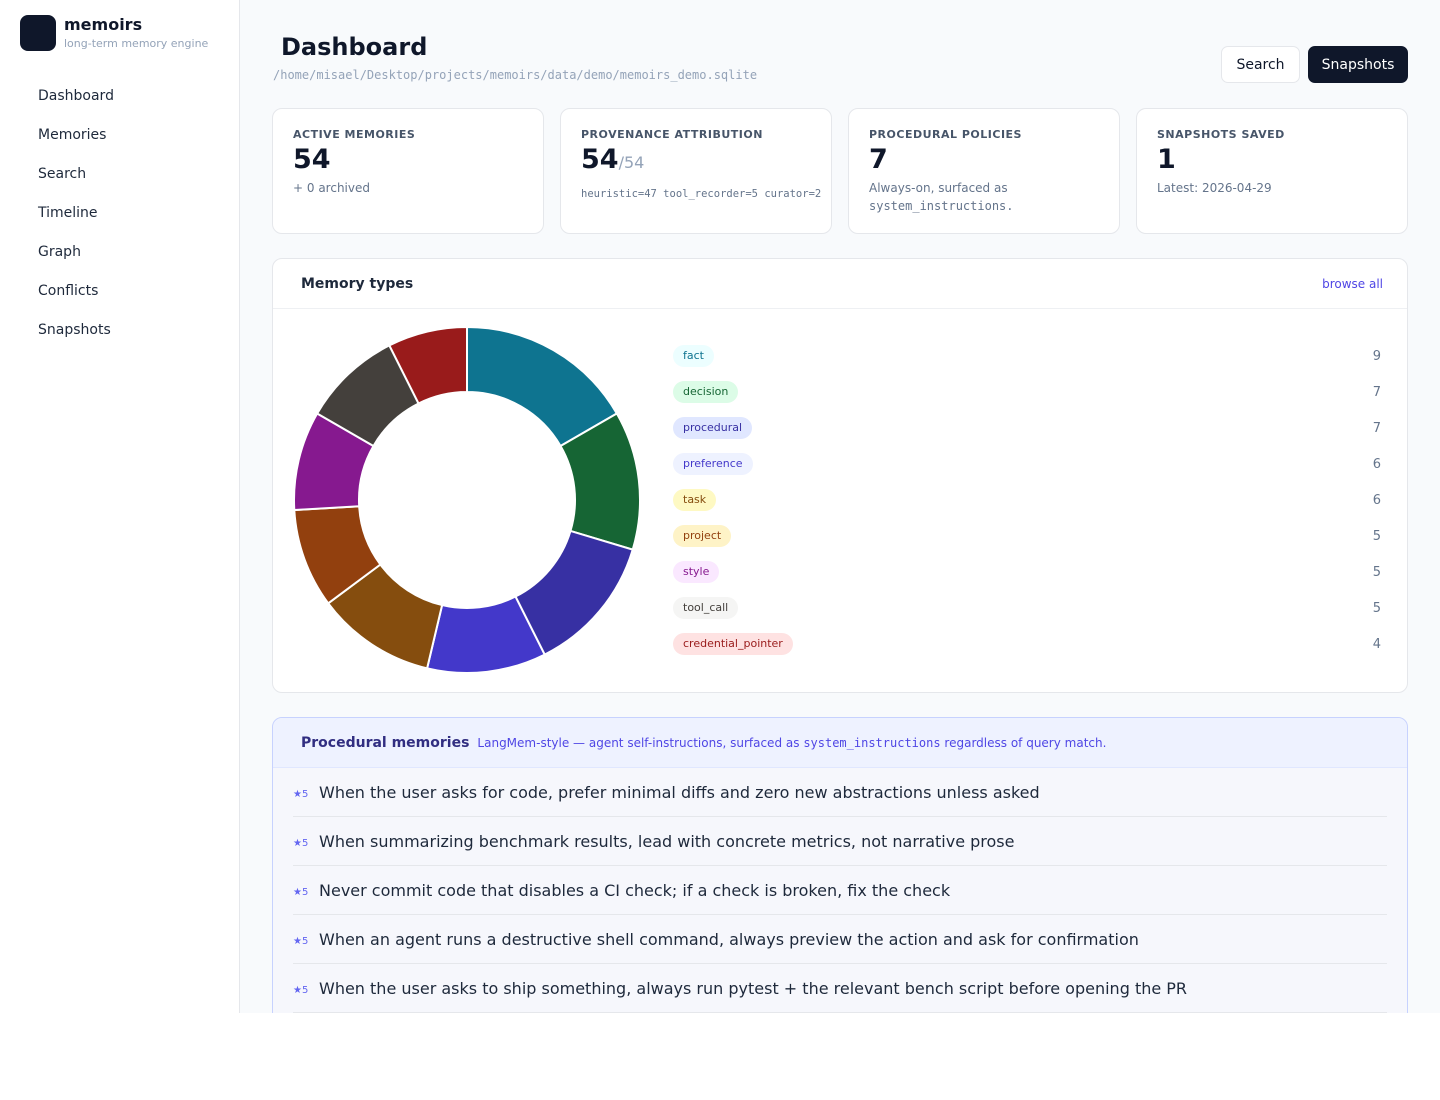 This screenshot has height=1100, width=1440. I want to click on type-count: 4, so click(1376, 644).